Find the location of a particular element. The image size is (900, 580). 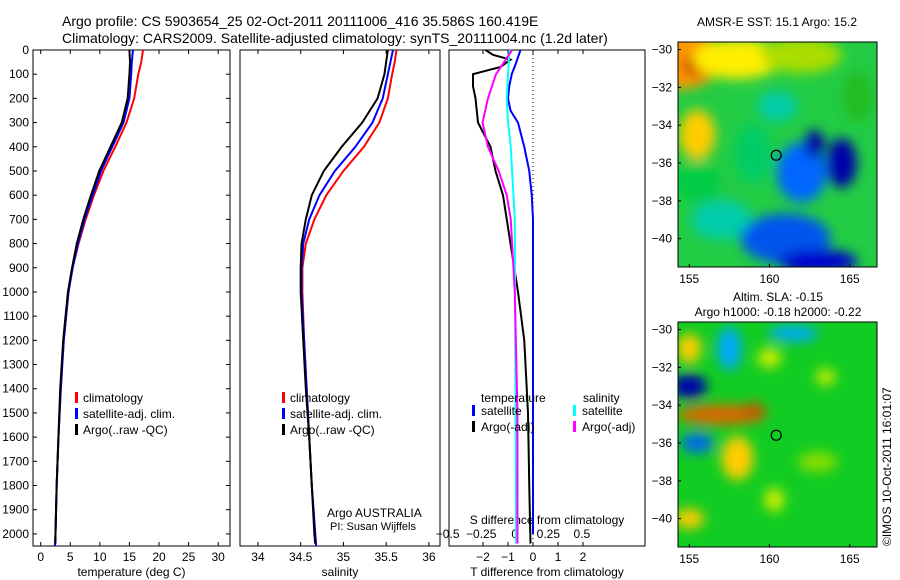

s-tick-label: −0.25 is located at coordinates (481, 534).